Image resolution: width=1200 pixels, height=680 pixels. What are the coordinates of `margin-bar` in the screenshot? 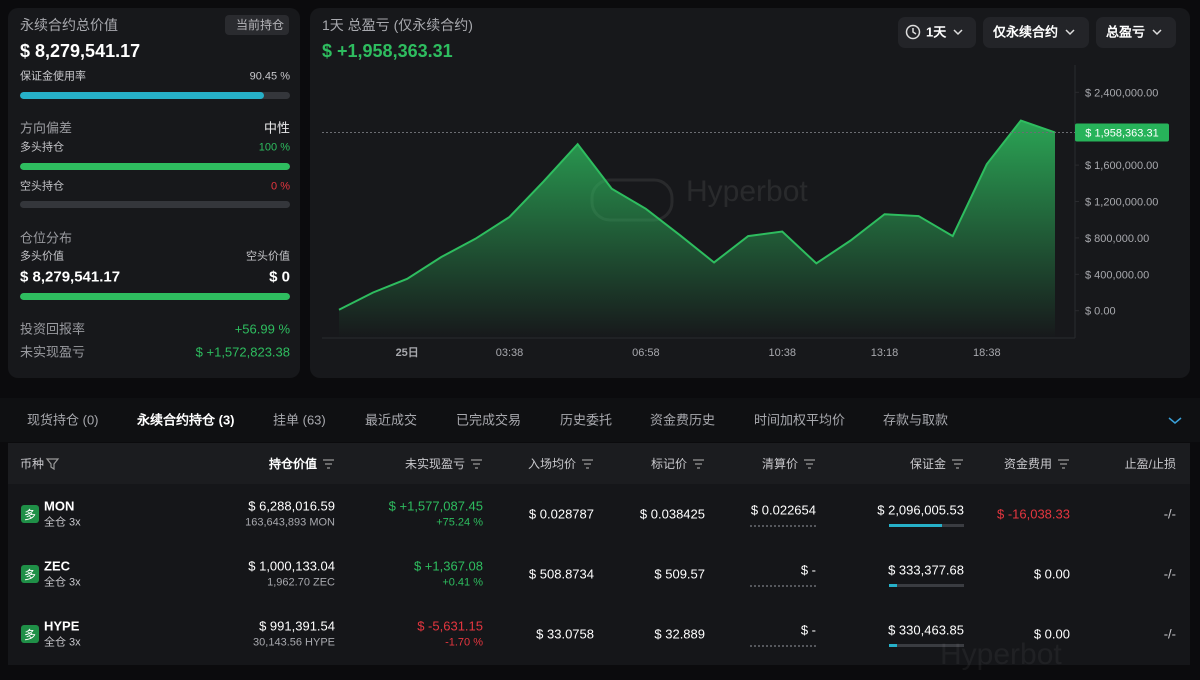 It's located at (142, 95).